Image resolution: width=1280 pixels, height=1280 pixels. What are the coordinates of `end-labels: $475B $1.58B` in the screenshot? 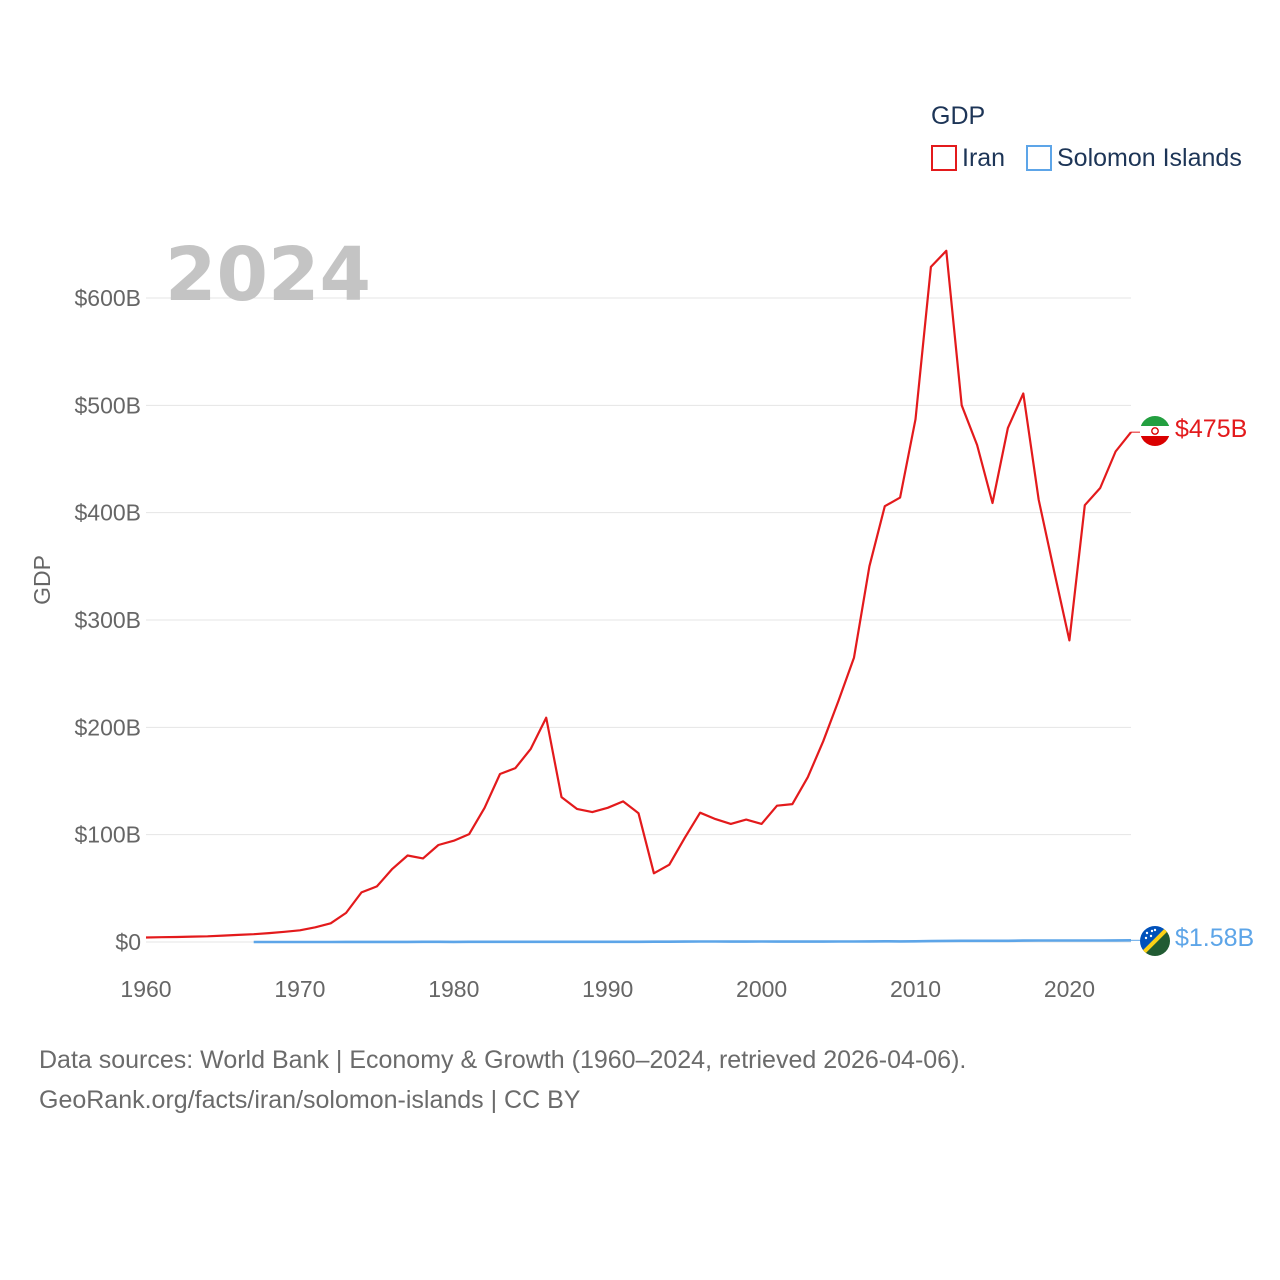 It's located at (1192, 683).